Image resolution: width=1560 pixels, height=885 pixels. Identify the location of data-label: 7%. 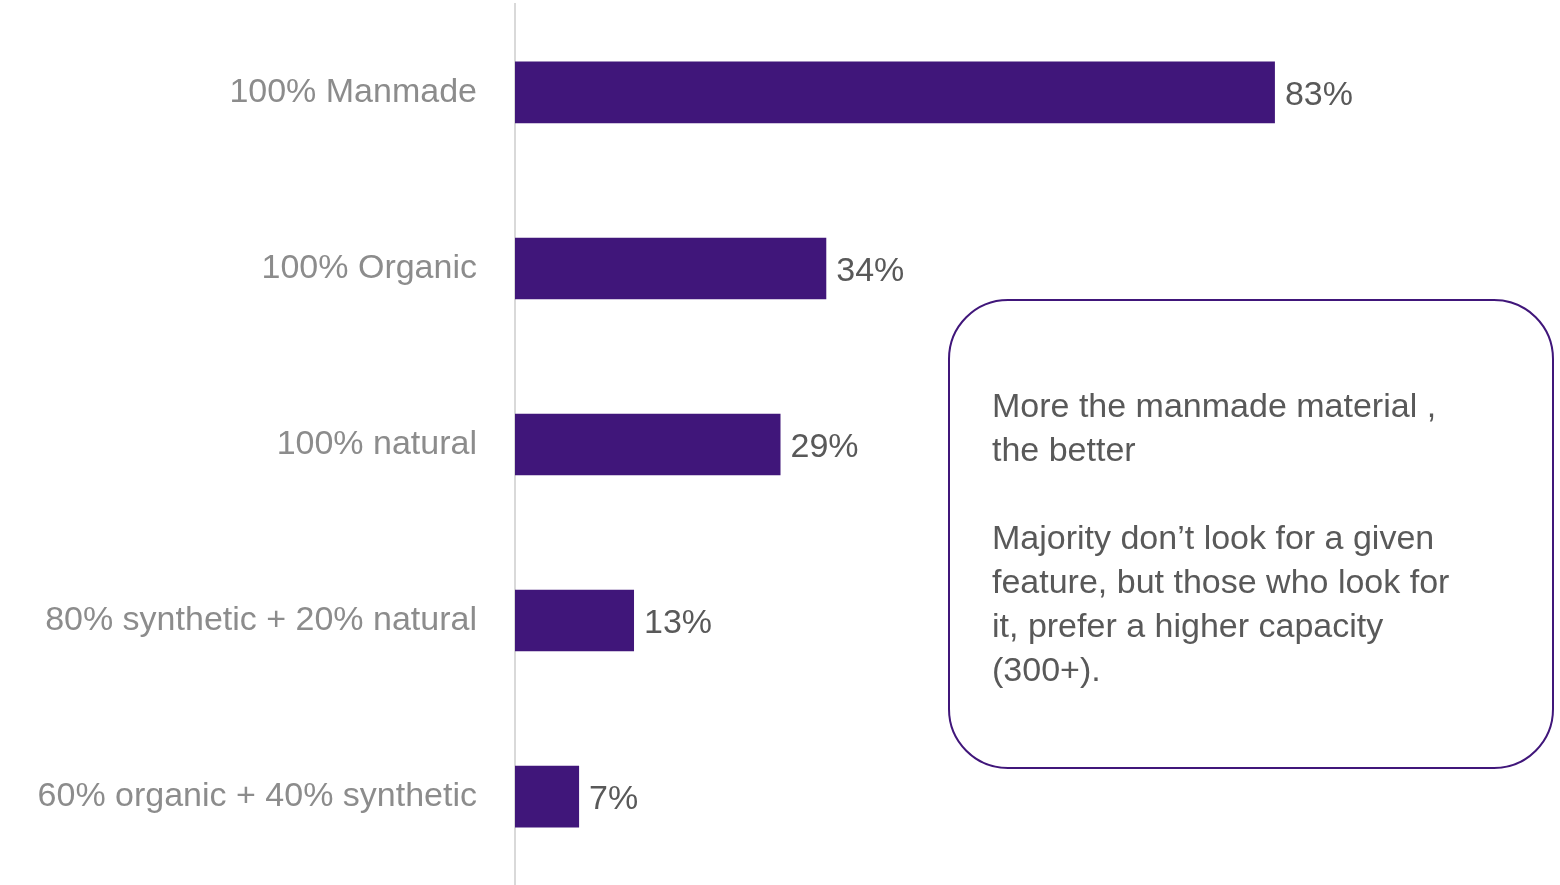
(614, 796).